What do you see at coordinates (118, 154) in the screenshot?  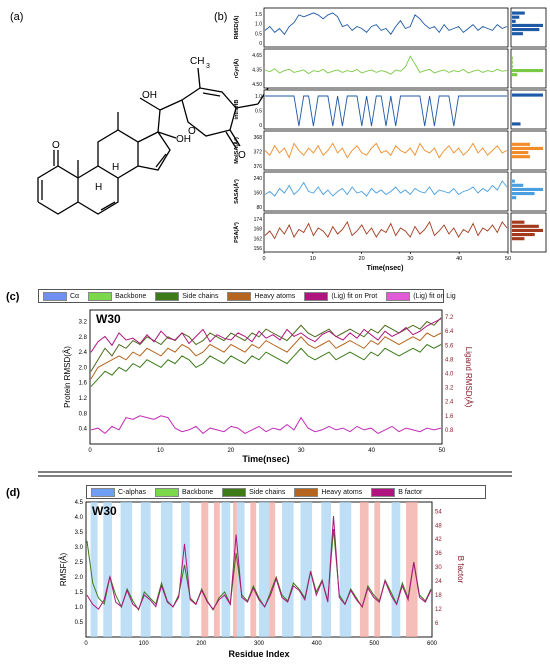 I see `ring-c-bonds` at bounding box center [118, 154].